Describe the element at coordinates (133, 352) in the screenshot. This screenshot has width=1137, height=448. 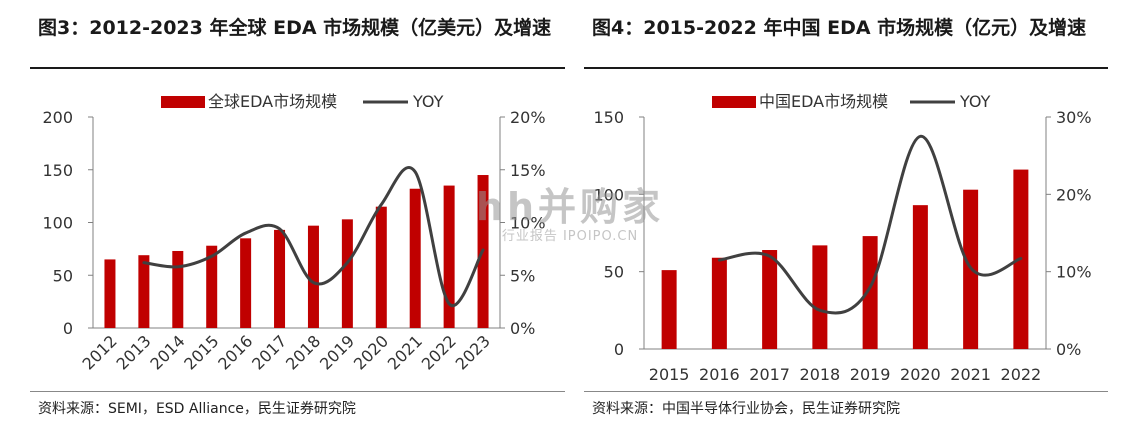
I see `x-tick-label: 2013` at that location.